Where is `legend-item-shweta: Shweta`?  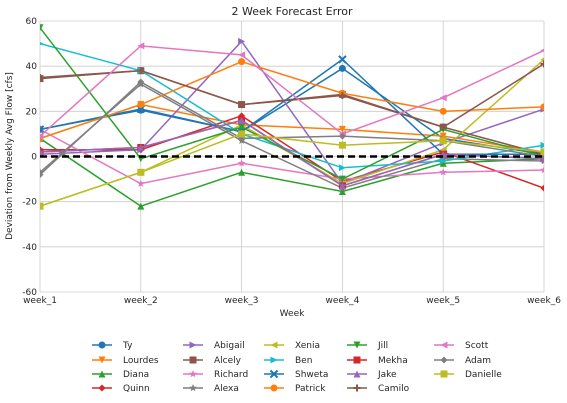 legend-item-shweta: Shweta is located at coordinates (296, 374).